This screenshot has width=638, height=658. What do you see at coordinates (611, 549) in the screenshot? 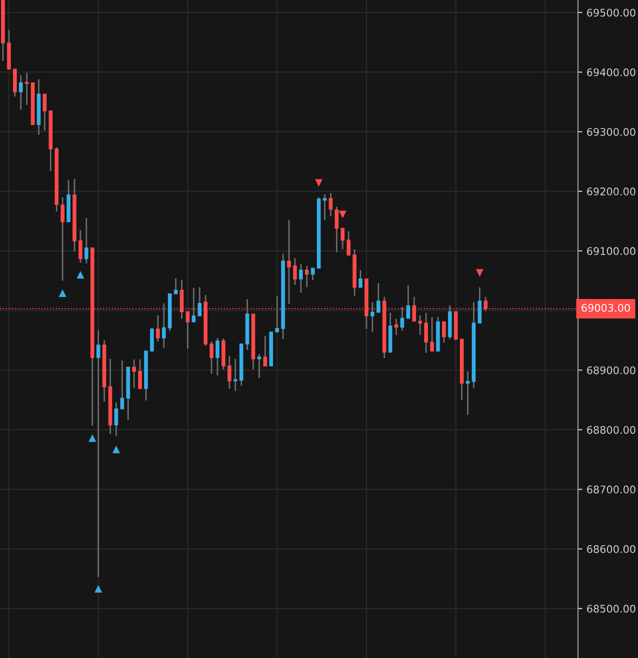
I see `y-tick-label: 68600.00` at bounding box center [611, 549].